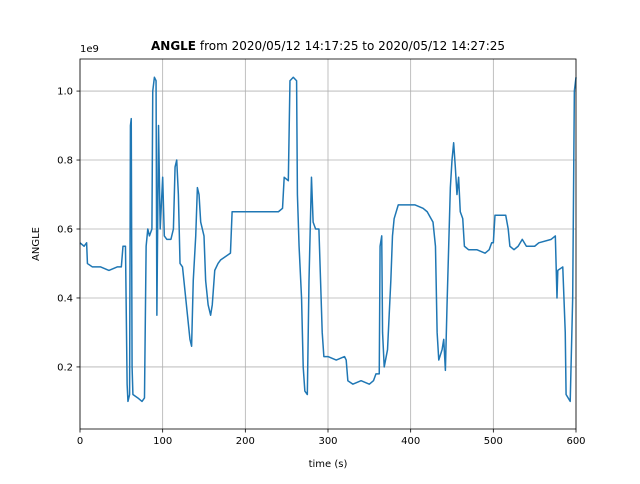  What do you see at coordinates (65, 298) in the screenshot?
I see `y-tick-label: 0.4` at bounding box center [65, 298].